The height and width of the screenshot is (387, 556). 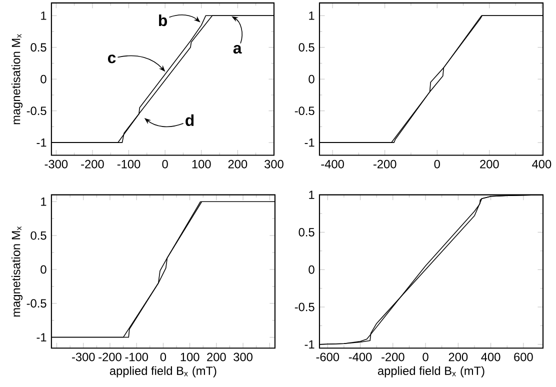 I want to click on annotation: d, so click(x=190, y=120).